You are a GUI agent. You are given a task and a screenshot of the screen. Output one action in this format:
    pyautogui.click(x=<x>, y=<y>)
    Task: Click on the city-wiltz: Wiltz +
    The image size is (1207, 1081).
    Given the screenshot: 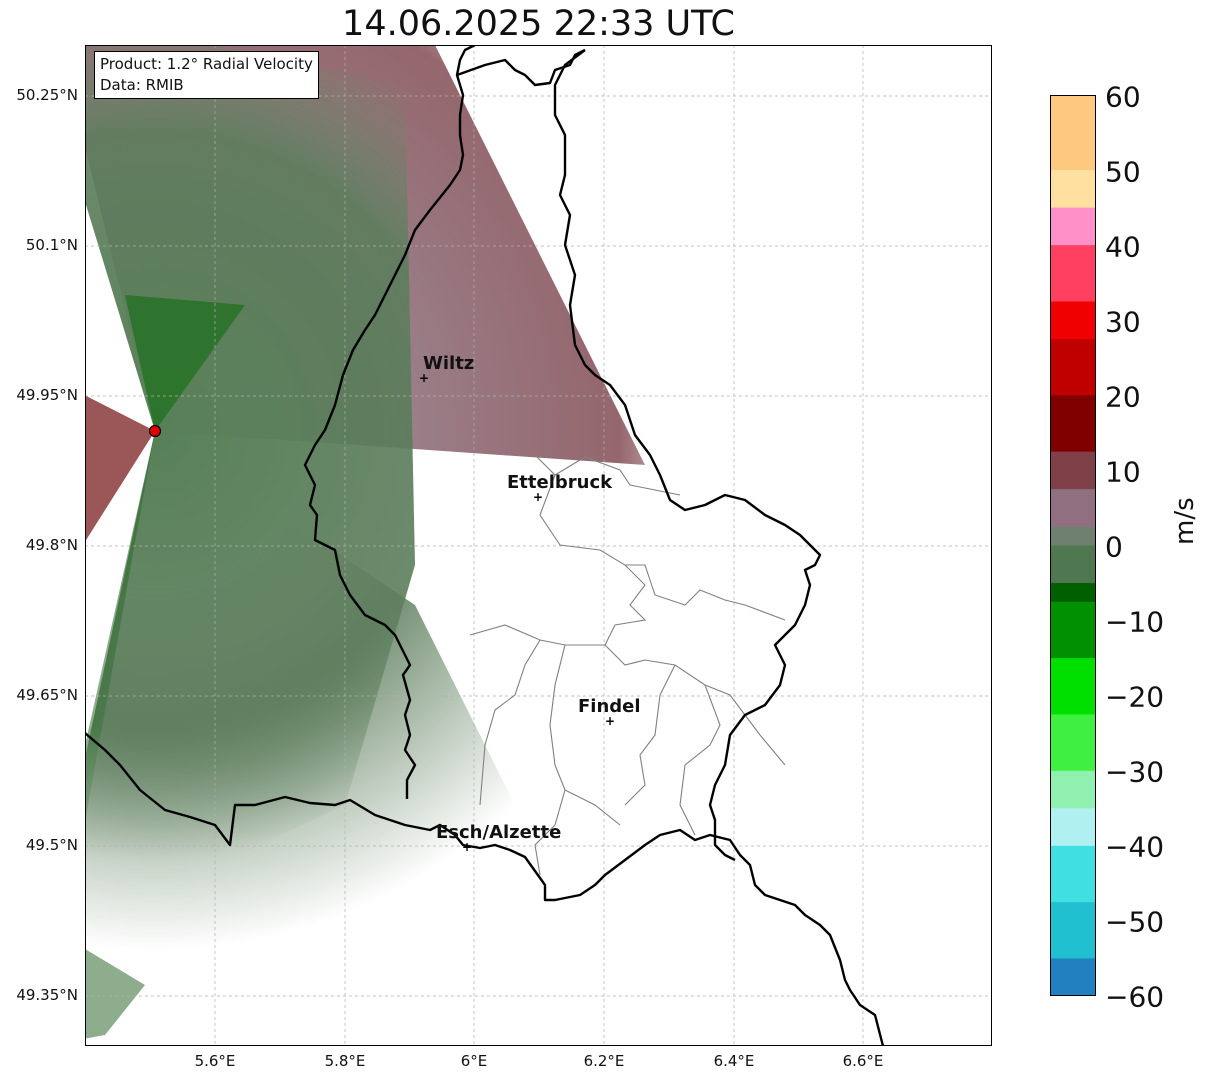 What is the action you would take?
    pyautogui.click(x=446, y=369)
    